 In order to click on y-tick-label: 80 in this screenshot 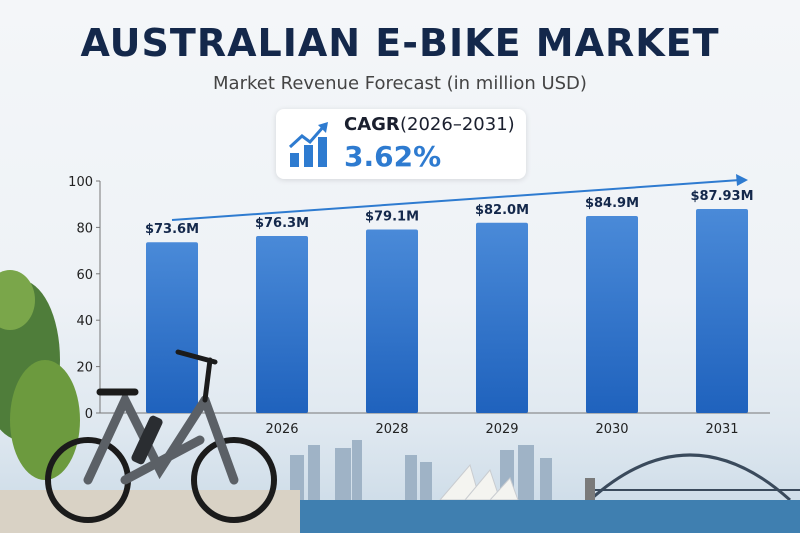, I will do `click(84, 228)`.